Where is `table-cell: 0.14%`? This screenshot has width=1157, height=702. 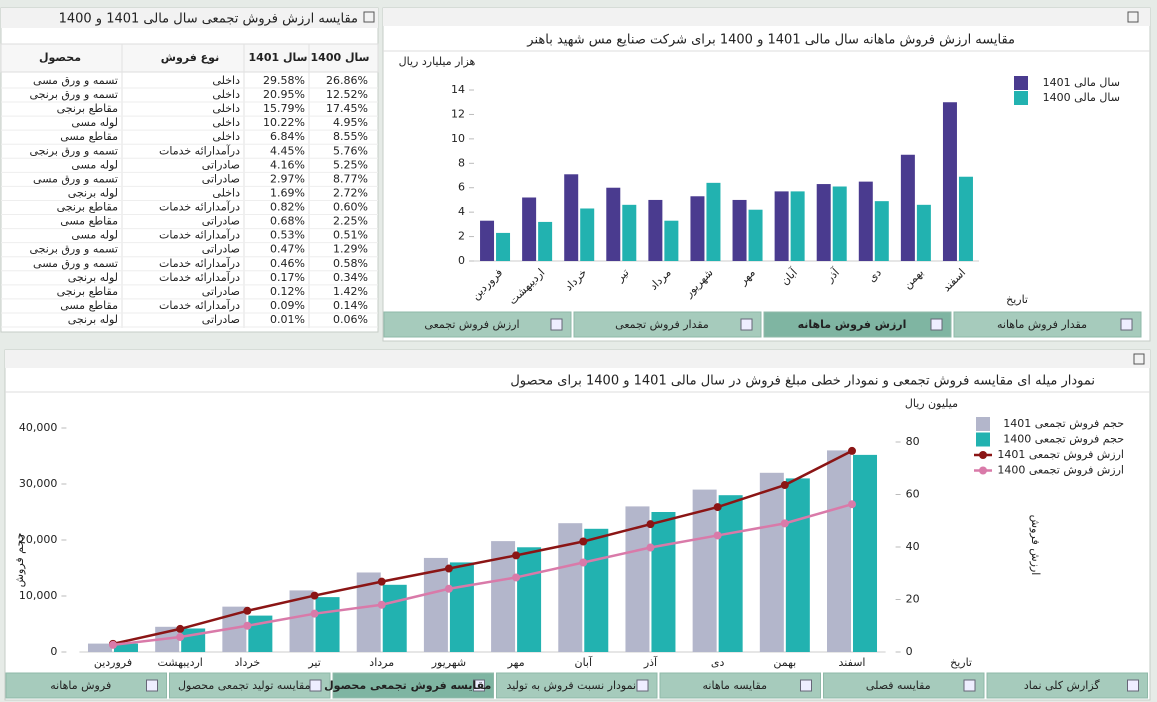 table-cell: 0.14% is located at coordinates (350, 305).